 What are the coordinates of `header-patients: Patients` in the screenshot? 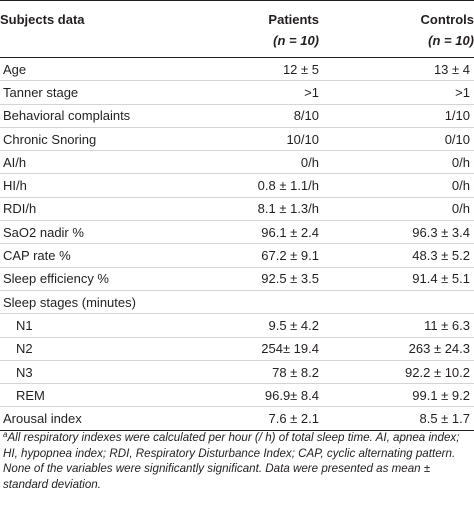 It's located at (248, 14).